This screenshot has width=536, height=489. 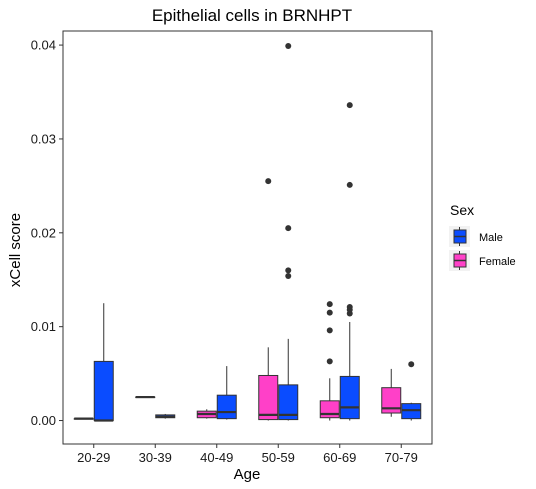 I want to click on x-tick-label: 50-59, so click(x=278, y=457).